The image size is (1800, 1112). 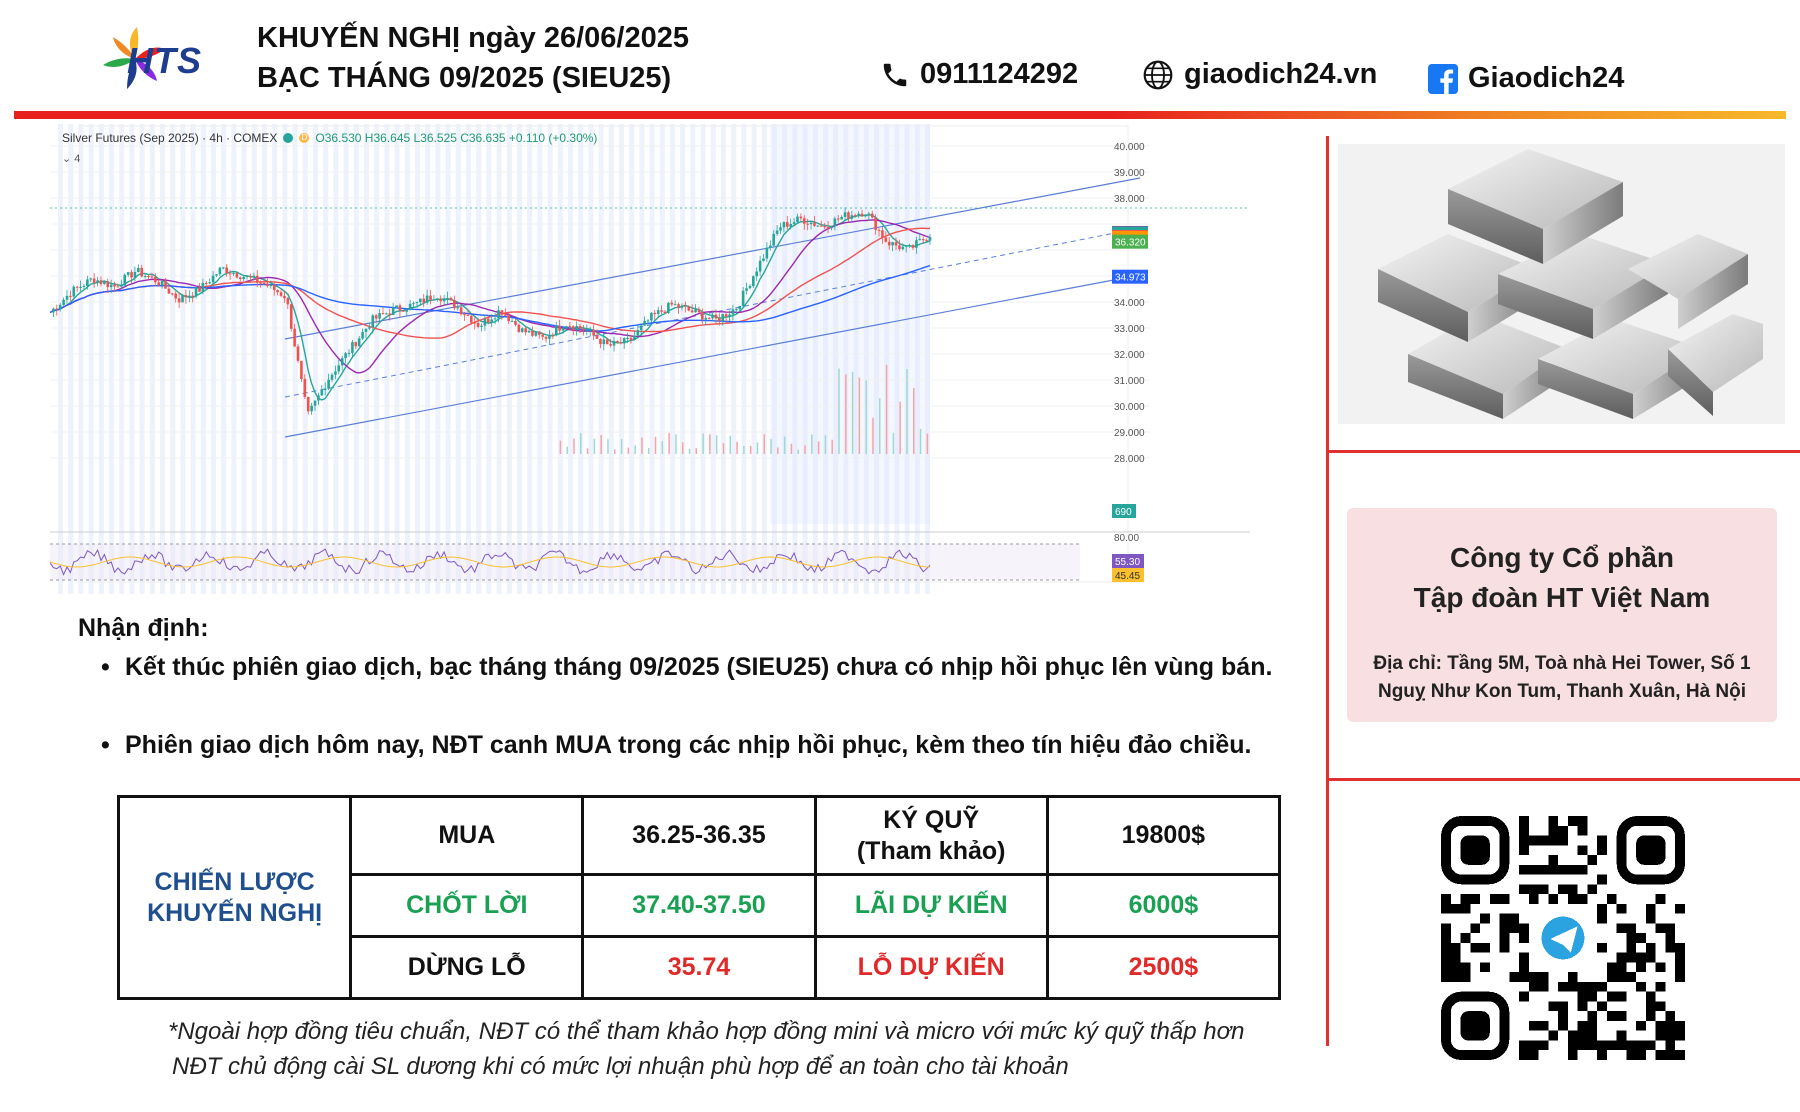 What do you see at coordinates (1526, 78) in the screenshot?
I see `facebook-contact: Giaodich24` at bounding box center [1526, 78].